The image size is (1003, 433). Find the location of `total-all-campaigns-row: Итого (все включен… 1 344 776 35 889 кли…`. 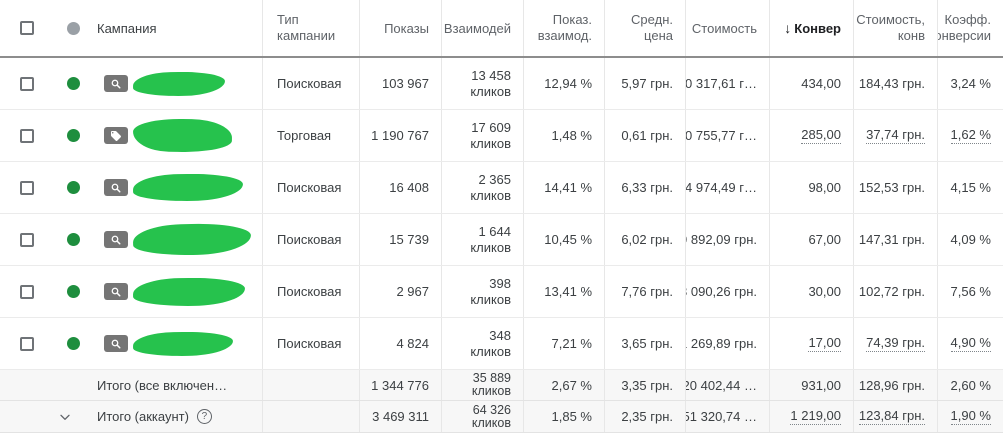

total-all-campaigns-row: Итого (все включен… 1 344 776 35 889 кли… is located at coordinates (501, 385).